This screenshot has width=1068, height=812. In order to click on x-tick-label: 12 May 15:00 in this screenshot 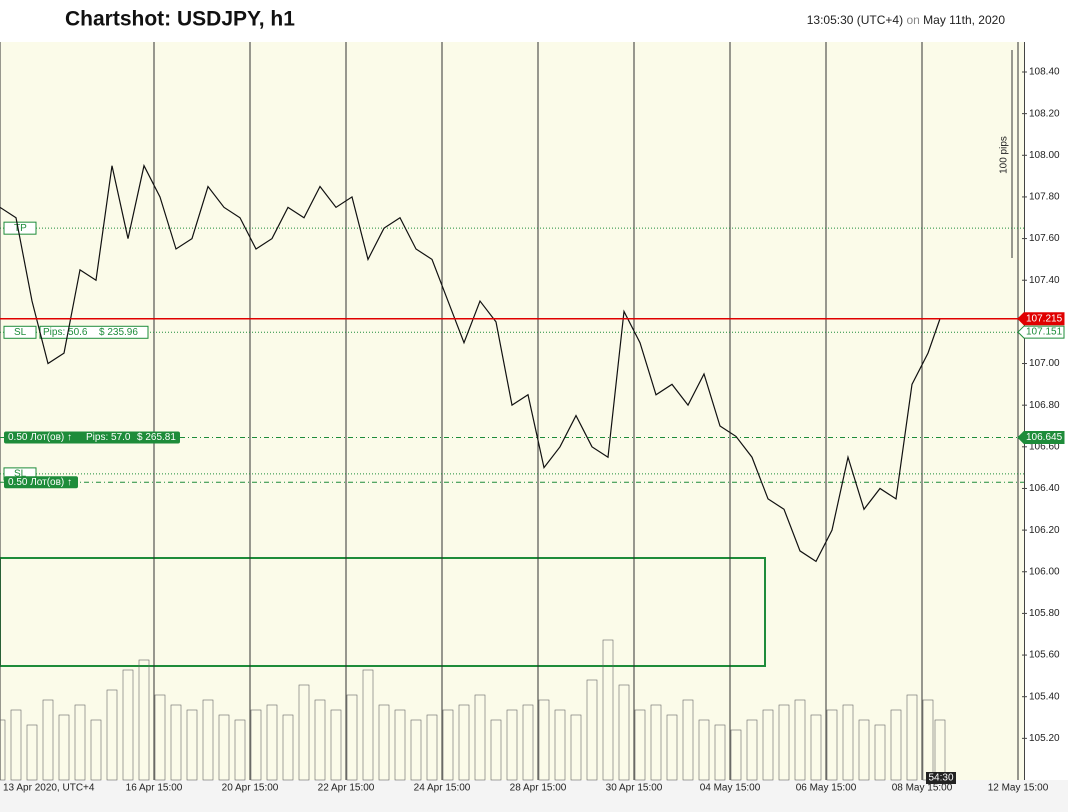, I will do `click(1018, 788)`.